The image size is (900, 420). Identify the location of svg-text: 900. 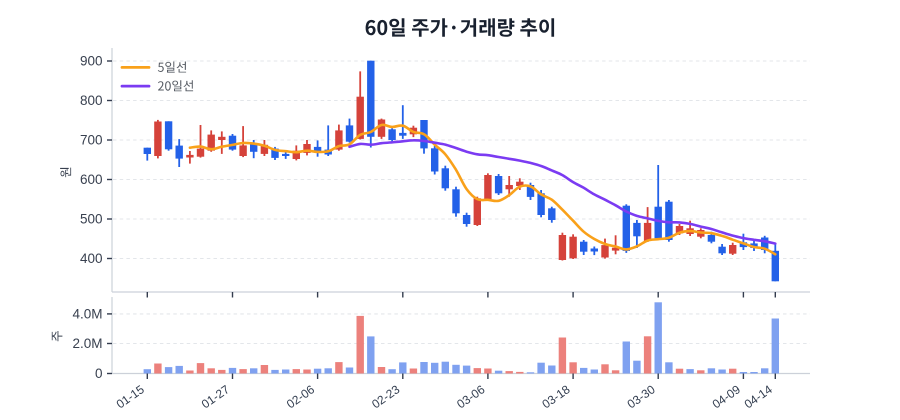
(91, 61).